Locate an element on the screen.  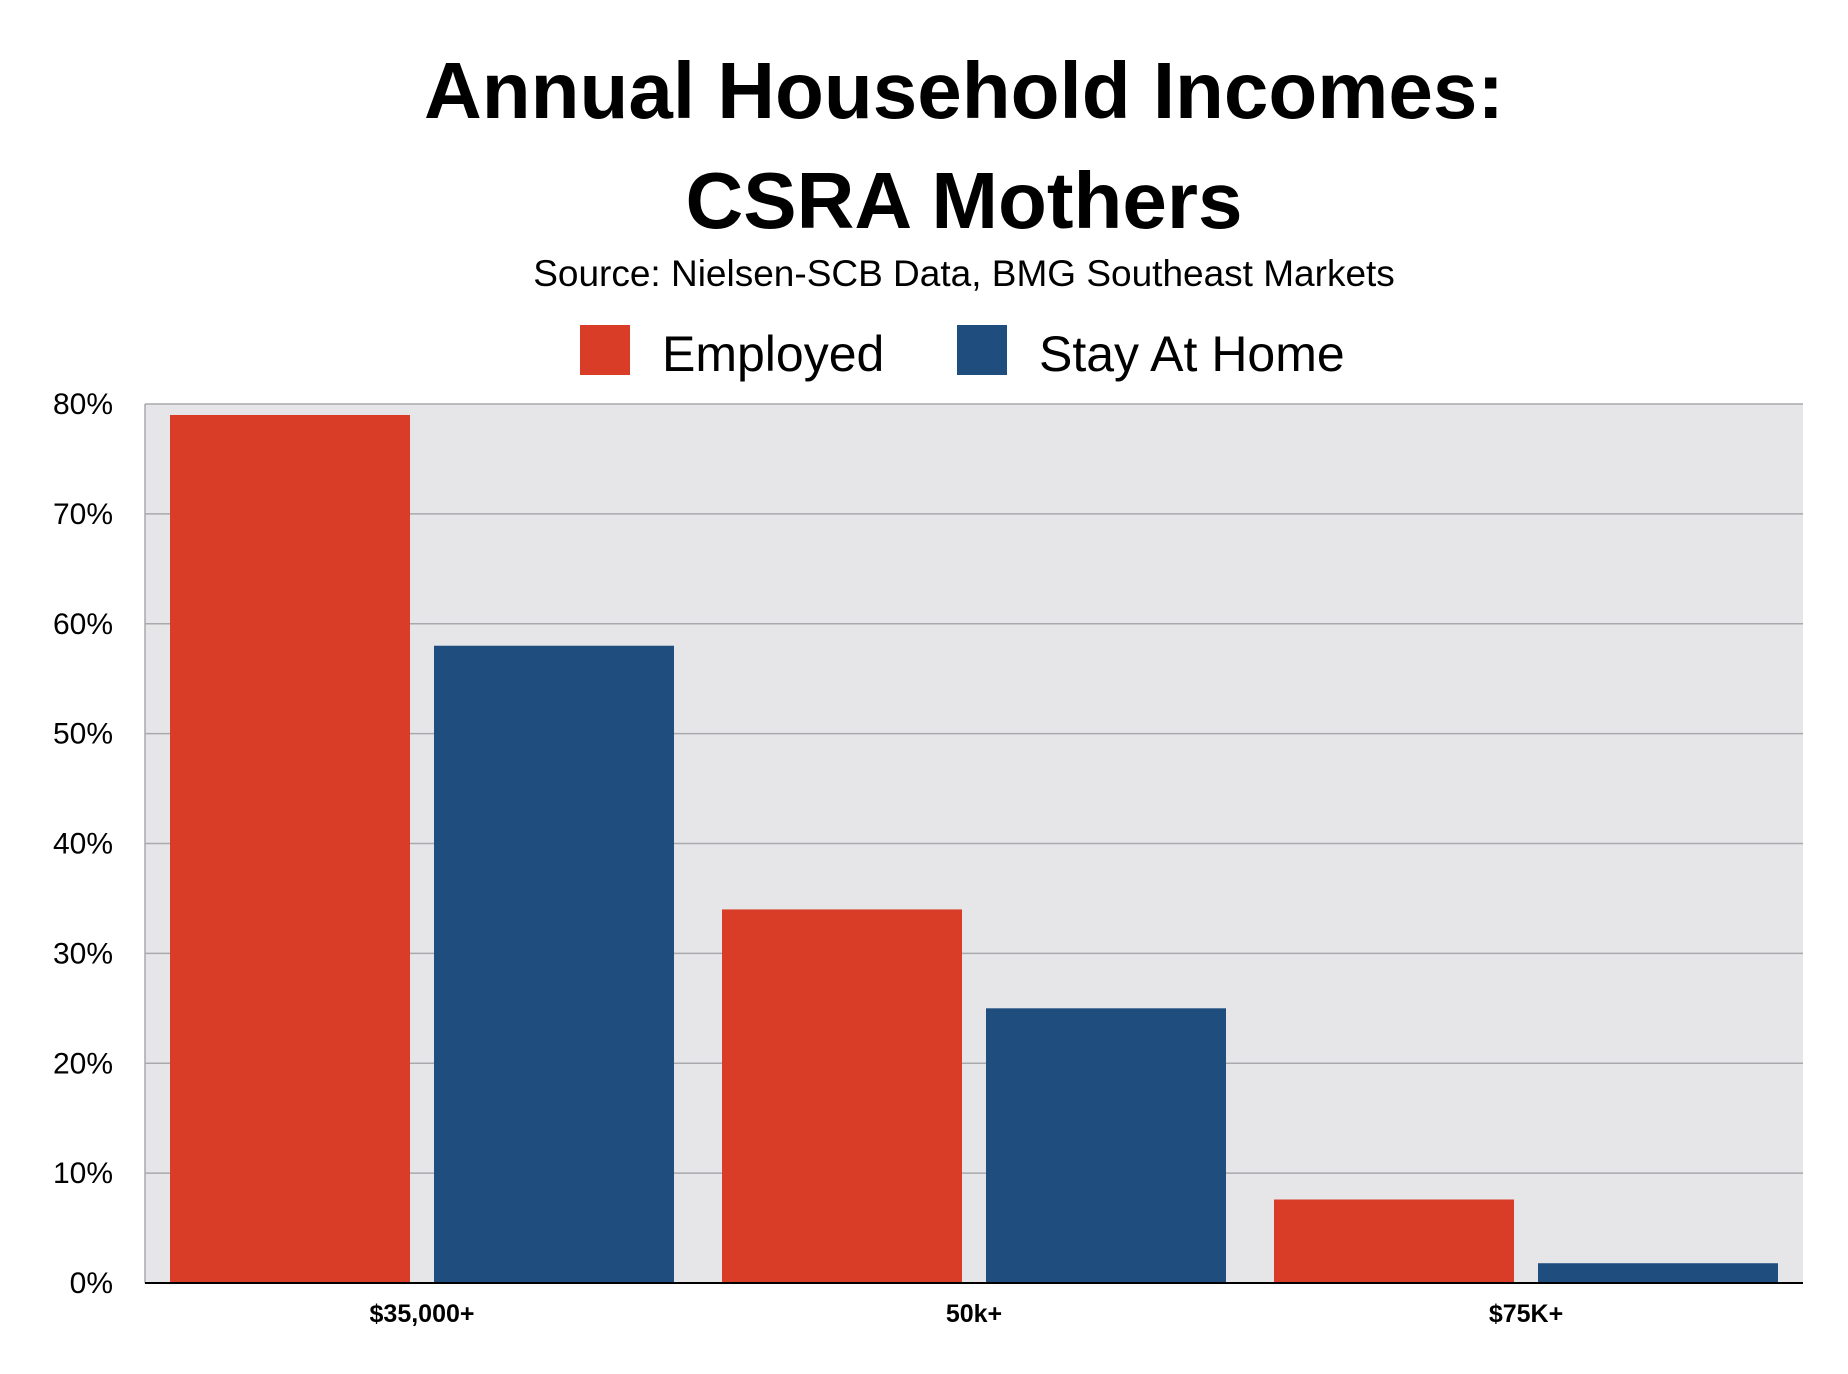
y-tick-label-30: 30% is located at coordinates (83, 953).